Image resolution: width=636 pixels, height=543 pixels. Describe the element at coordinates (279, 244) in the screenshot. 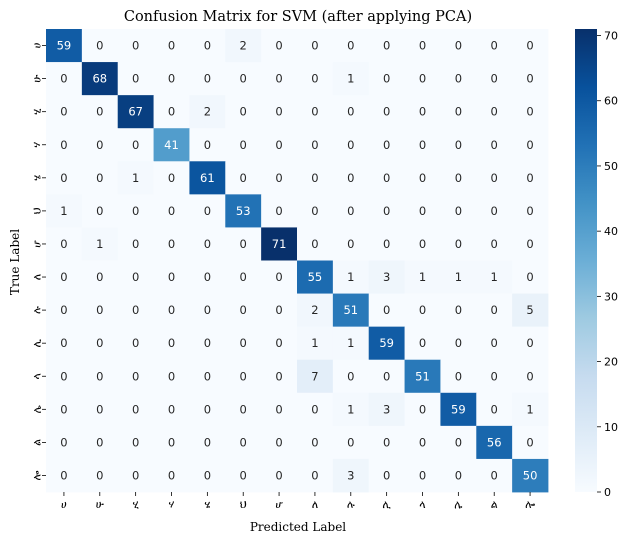

I see `cell-value-label: 71` at that location.